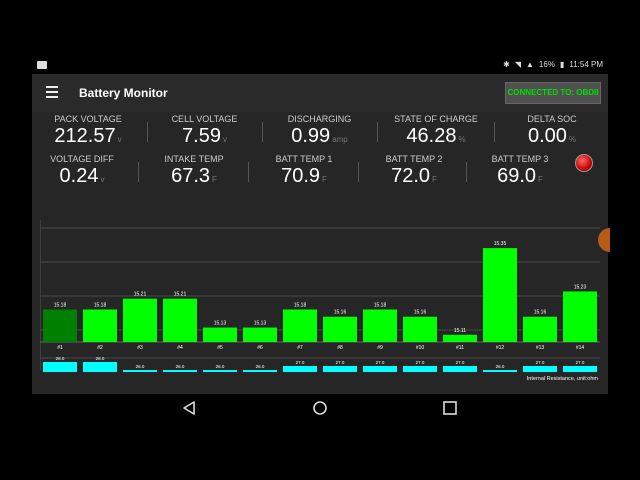  What do you see at coordinates (553, 93) in the screenshot?
I see `connection-button: CONNECTED TO: OBDII` at bounding box center [553, 93].